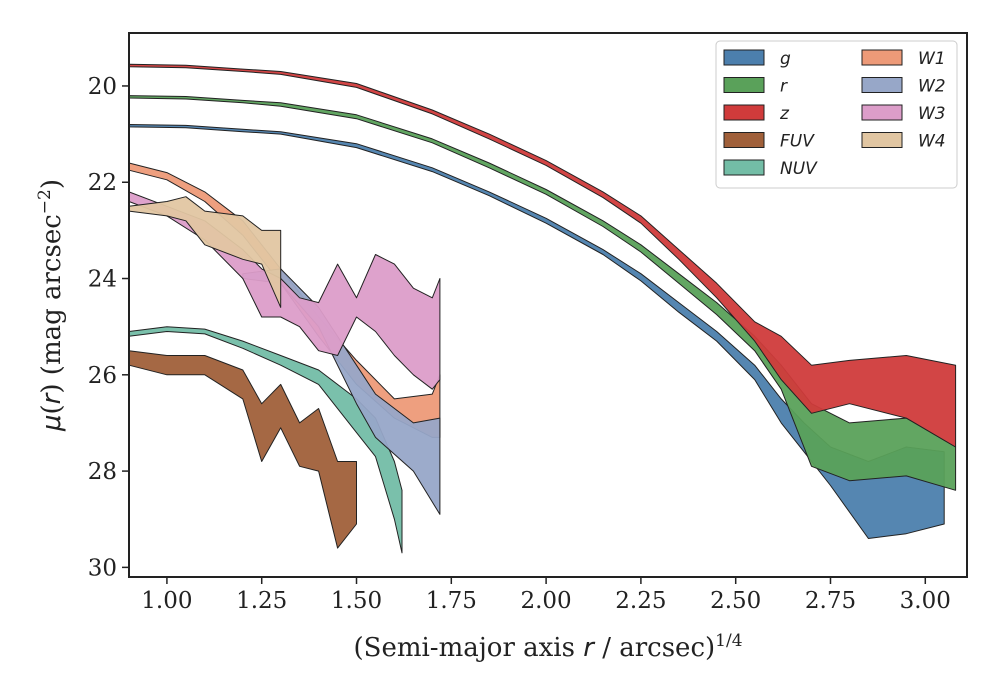  Describe the element at coordinates (51, 305) in the screenshot. I see `y-axis-label: μ(r) (mag arcsec−2)` at that location.